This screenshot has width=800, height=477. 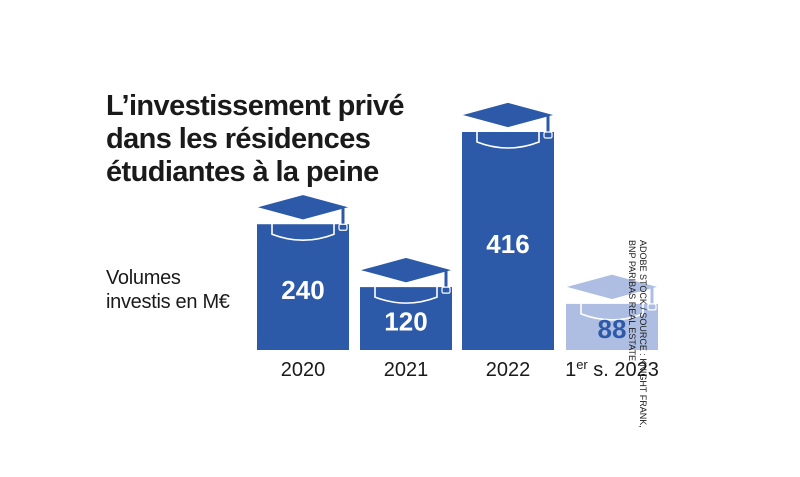 What do you see at coordinates (405, 322) in the screenshot?
I see `data-label: 120` at bounding box center [405, 322].